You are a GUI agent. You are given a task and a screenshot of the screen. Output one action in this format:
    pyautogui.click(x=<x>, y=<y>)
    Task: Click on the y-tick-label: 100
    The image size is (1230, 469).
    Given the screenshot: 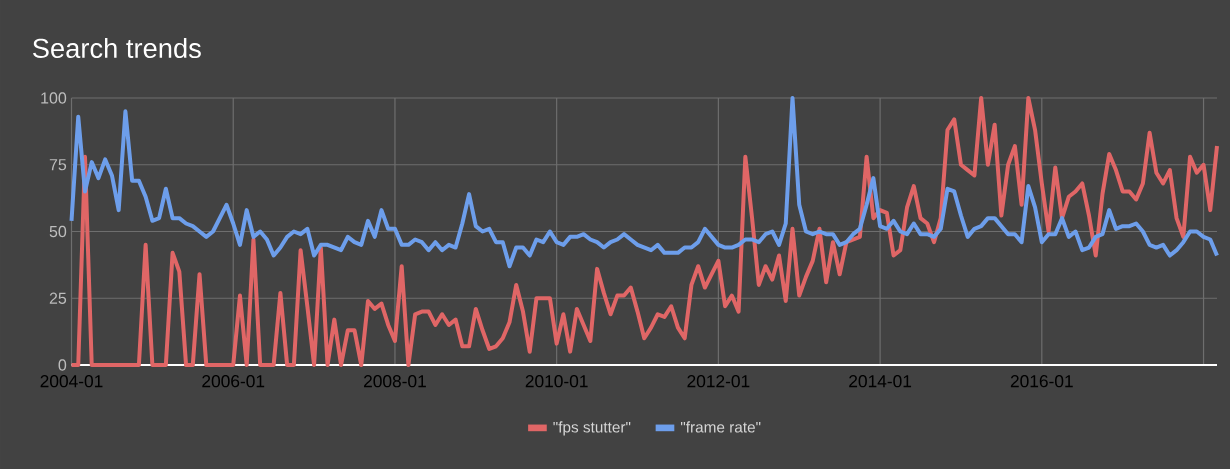 What is the action you would take?
    pyautogui.click(x=54, y=98)
    